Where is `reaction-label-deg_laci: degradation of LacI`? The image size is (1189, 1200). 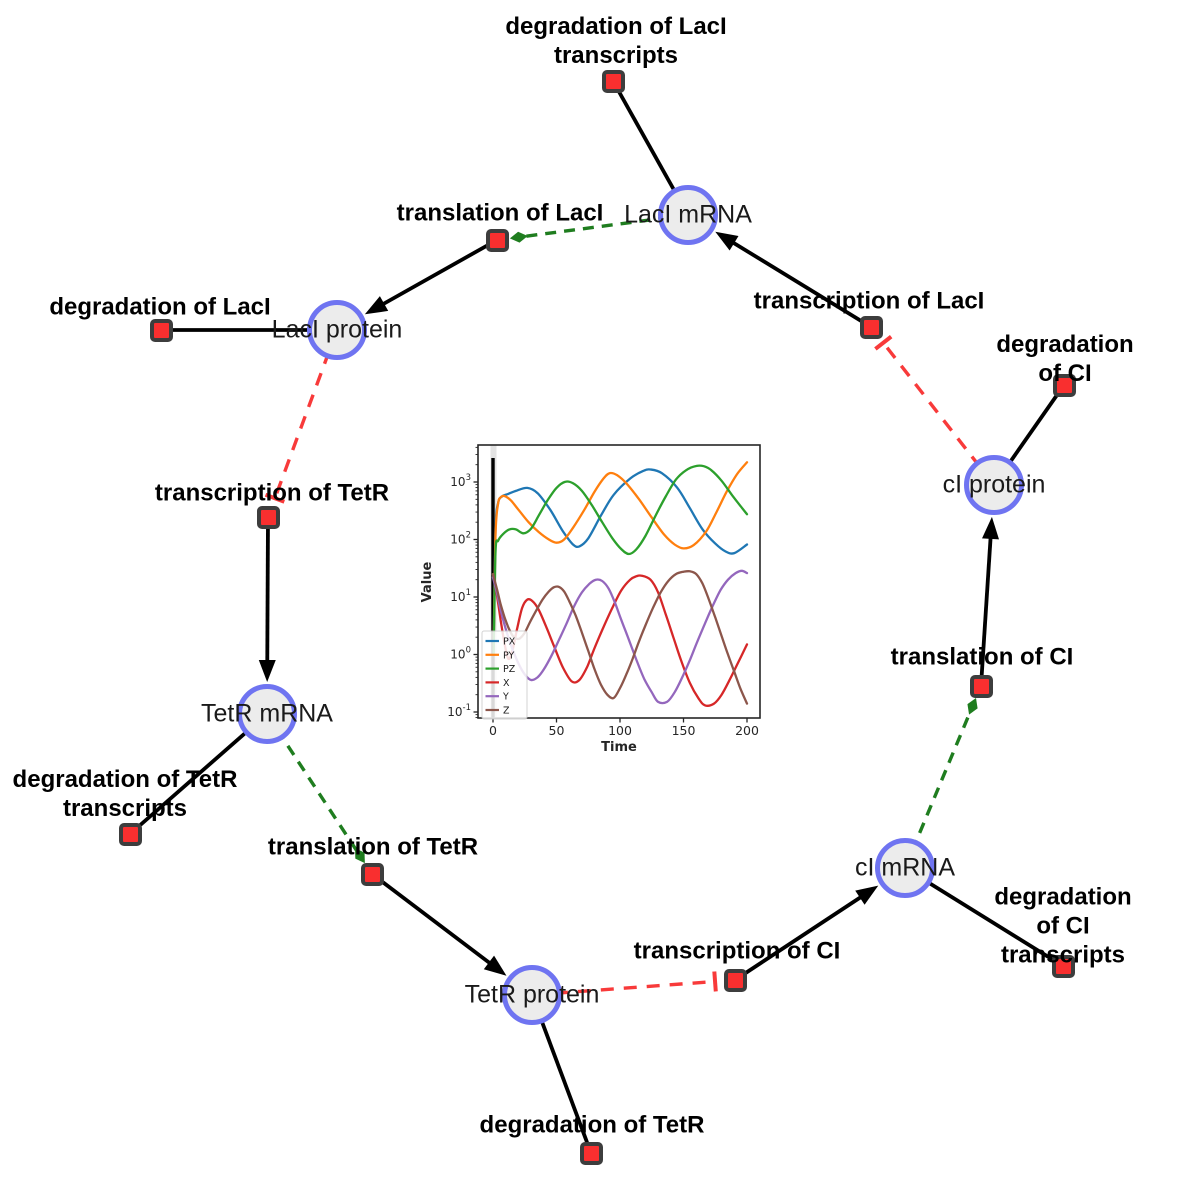
reaction-label-deg_laci: degradation of LacI is located at coordinates (160, 307).